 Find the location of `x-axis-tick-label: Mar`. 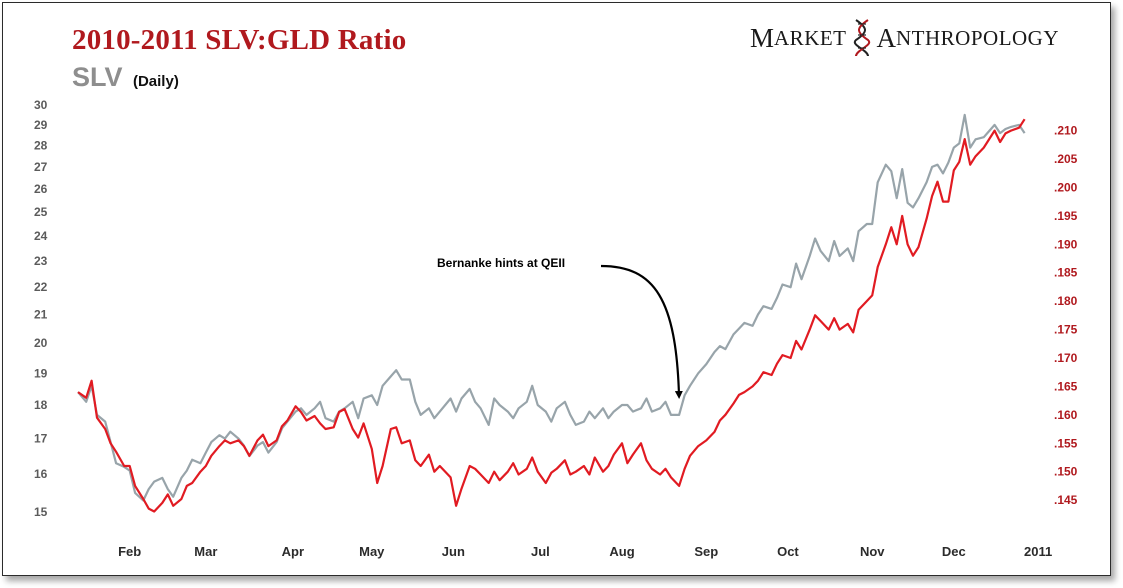

x-axis-tick-label: Mar is located at coordinates (205, 551).